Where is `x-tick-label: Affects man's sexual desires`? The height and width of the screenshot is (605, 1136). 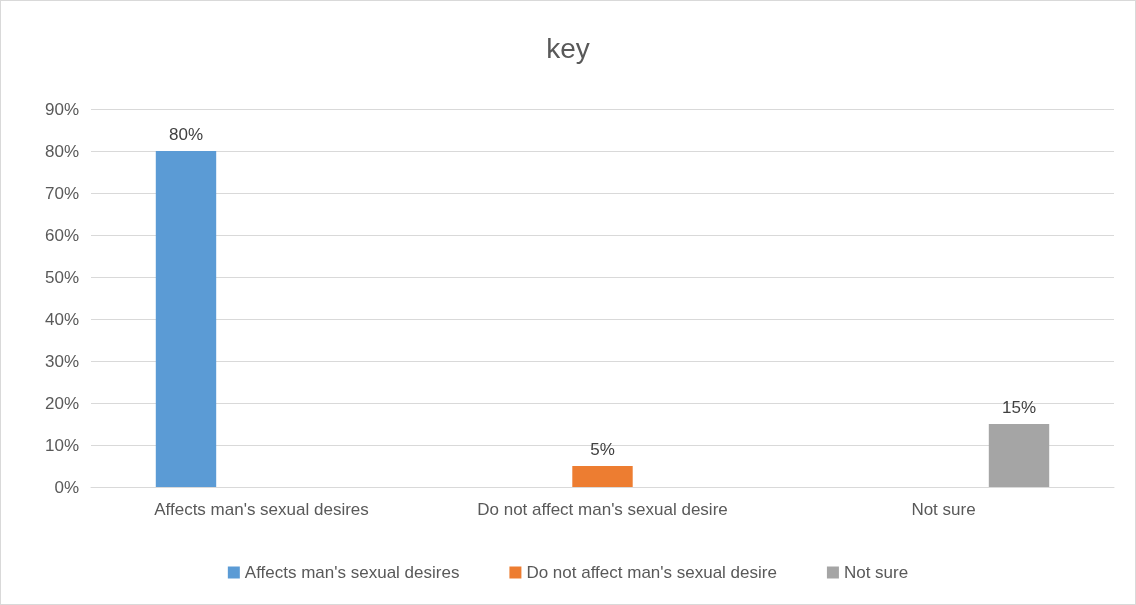 x-tick-label: Affects man's sexual desires is located at coordinates (261, 509).